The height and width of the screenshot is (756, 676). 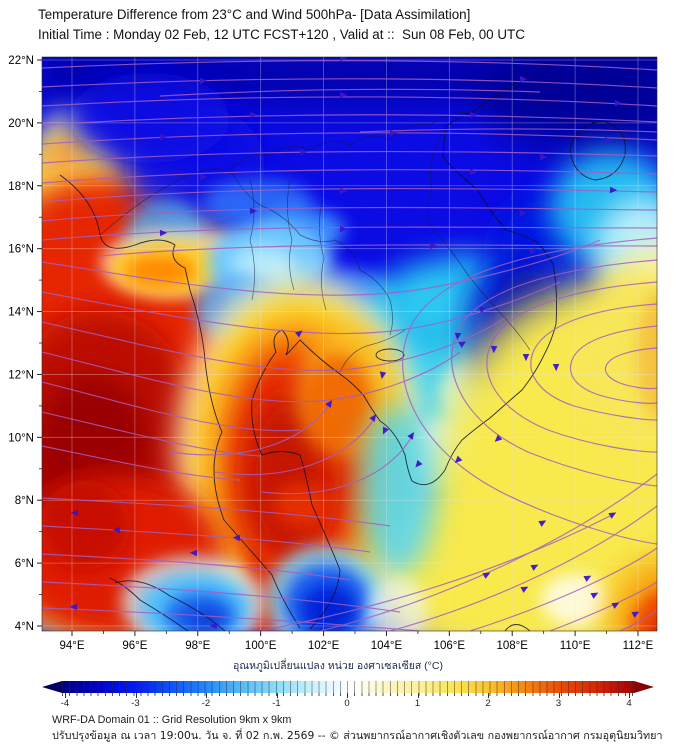 What do you see at coordinates (24, 627) in the screenshot?
I see `y-axis-tick-label: 4°N` at bounding box center [24, 627].